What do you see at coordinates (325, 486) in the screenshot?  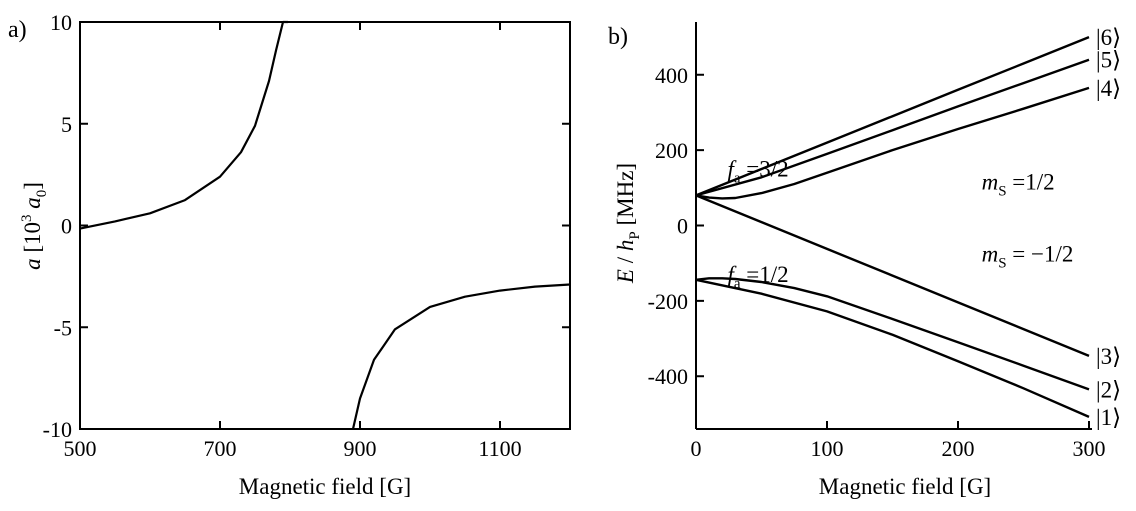 I see `panel-a-x-axis-title: Magnetic field [G]` at bounding box center [325, 486].